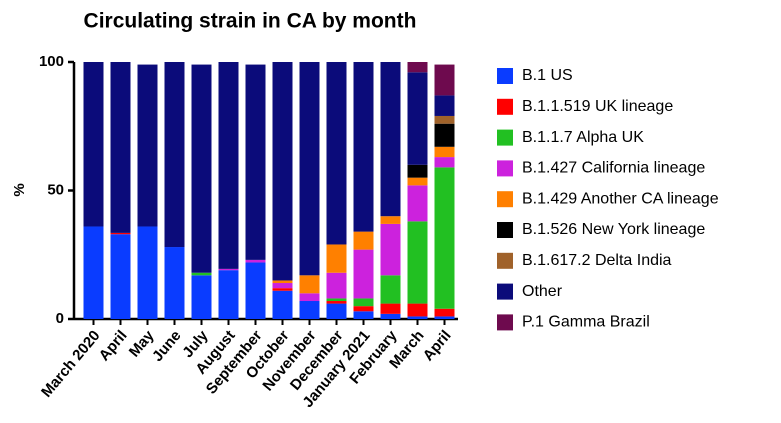  What do you see at coordinates (620, 198) in the screenshot?
I see `legend-label: B.1.429 Another CA lineage` at bounding box center [620, 198].